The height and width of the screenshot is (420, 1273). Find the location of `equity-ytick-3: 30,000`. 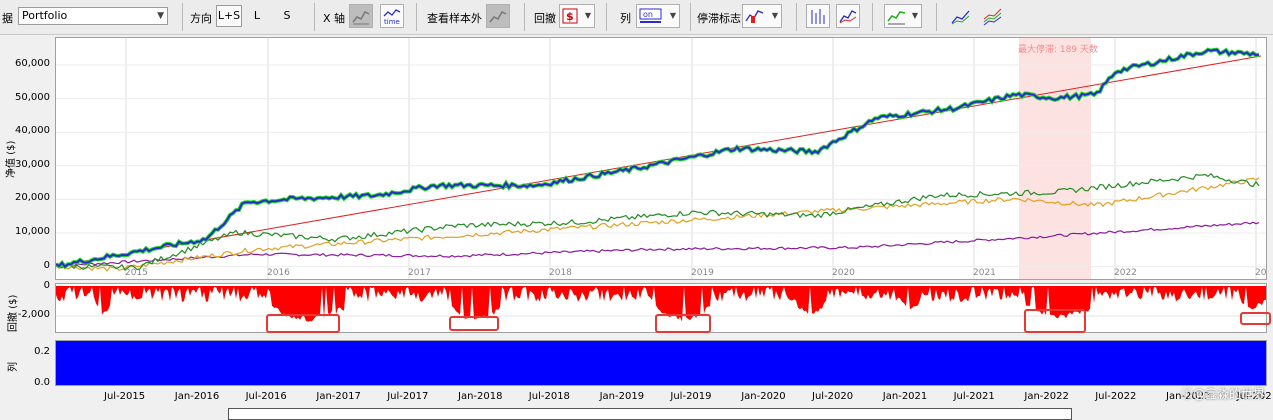

equity-ytick-3: 30,000 is located at coordinates (32, 164).